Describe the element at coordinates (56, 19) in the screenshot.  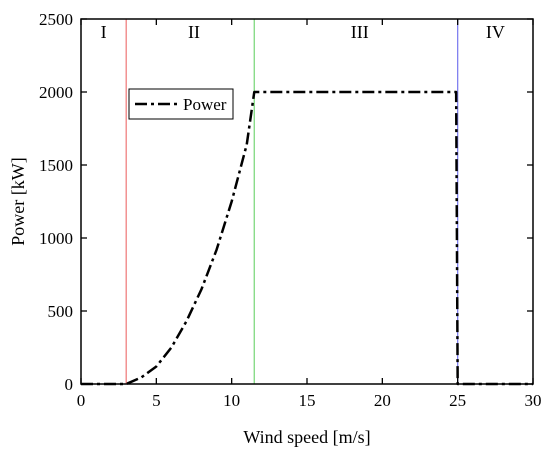
I see `y-tick-label: 2500` at that location.